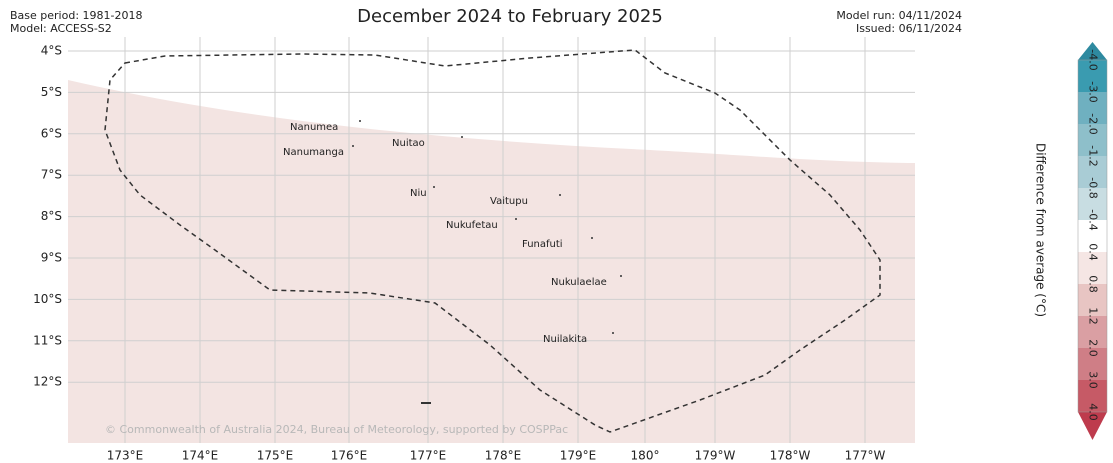 The image size is (1113, 463). Describe the element at coordinates (565, 339) in the screenshot. I see `island-label: Nuilakita` at that location.